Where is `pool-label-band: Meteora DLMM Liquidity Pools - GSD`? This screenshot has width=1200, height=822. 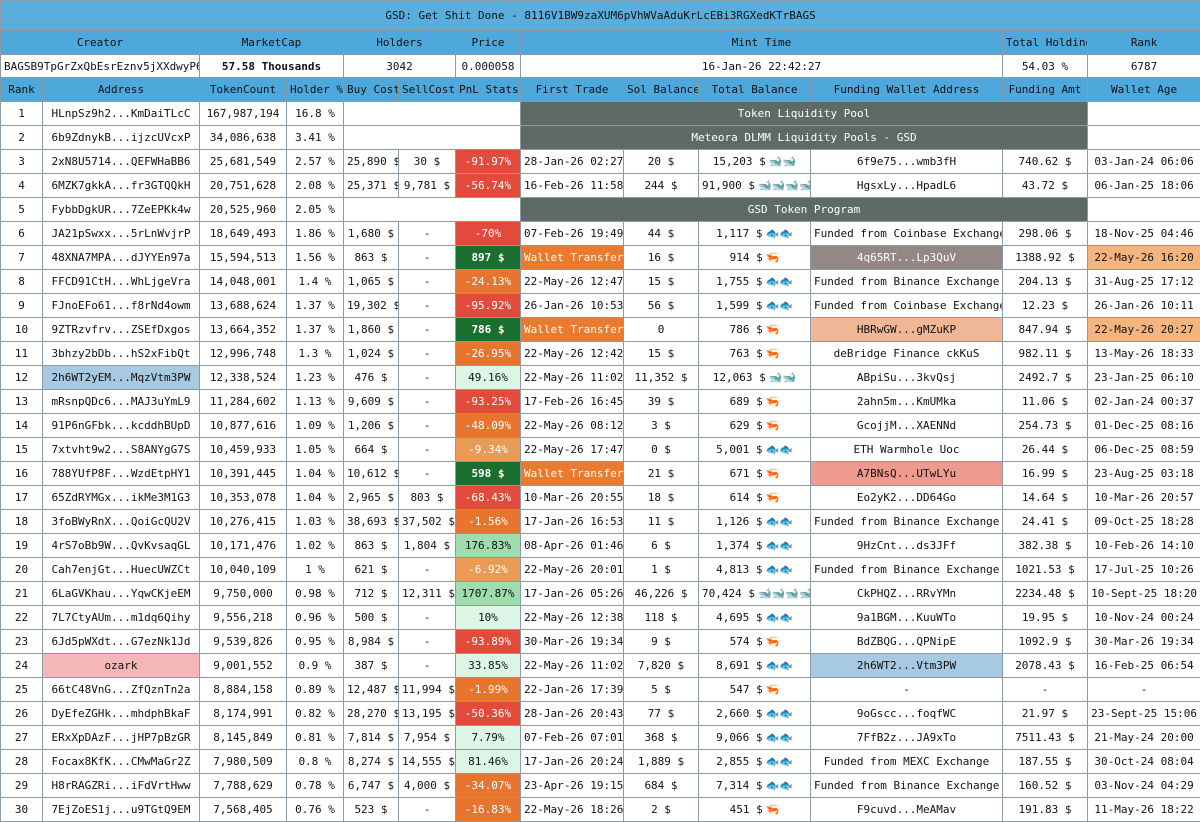 pool-label-band: Meteora DLMM Liquidity Pools - GSD is located at coordinates (804, 138).